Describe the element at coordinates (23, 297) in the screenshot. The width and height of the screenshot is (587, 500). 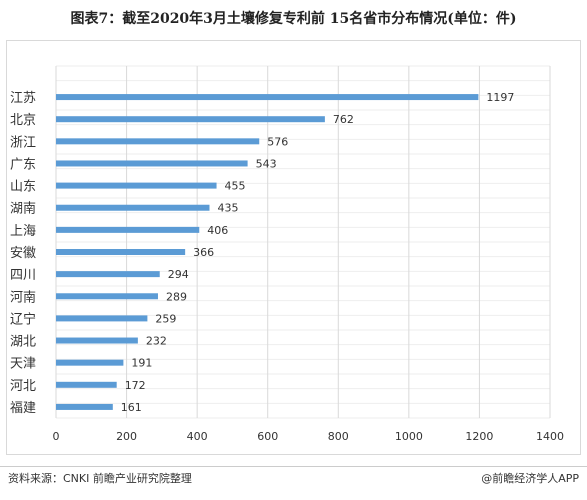
I see `category-label: 河南` at that location.